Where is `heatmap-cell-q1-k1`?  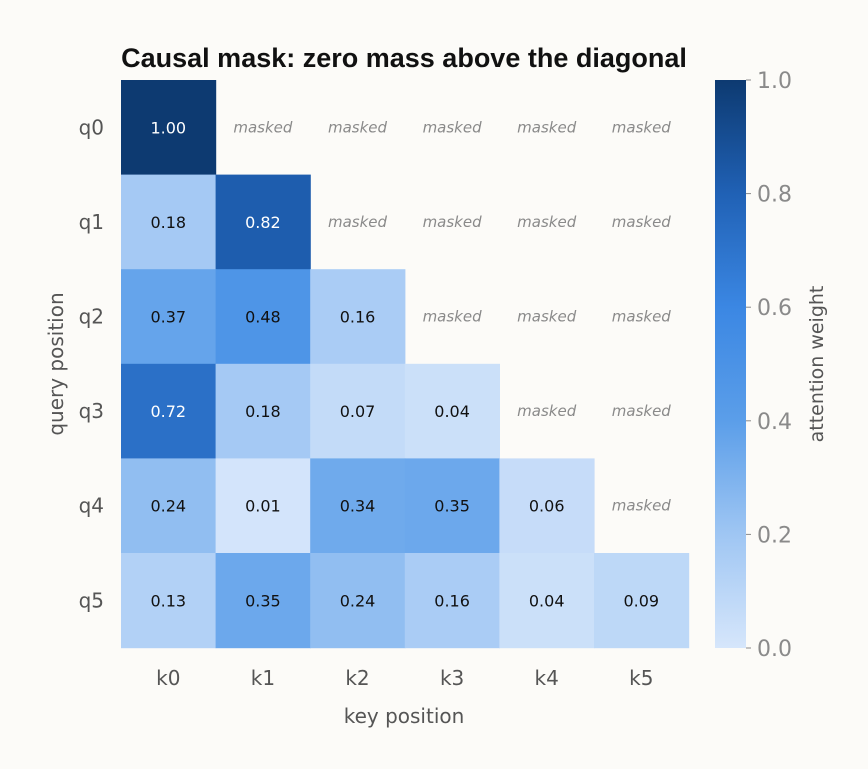
heatmap-cell-q1-k1 is located at coordinates (263, 222).